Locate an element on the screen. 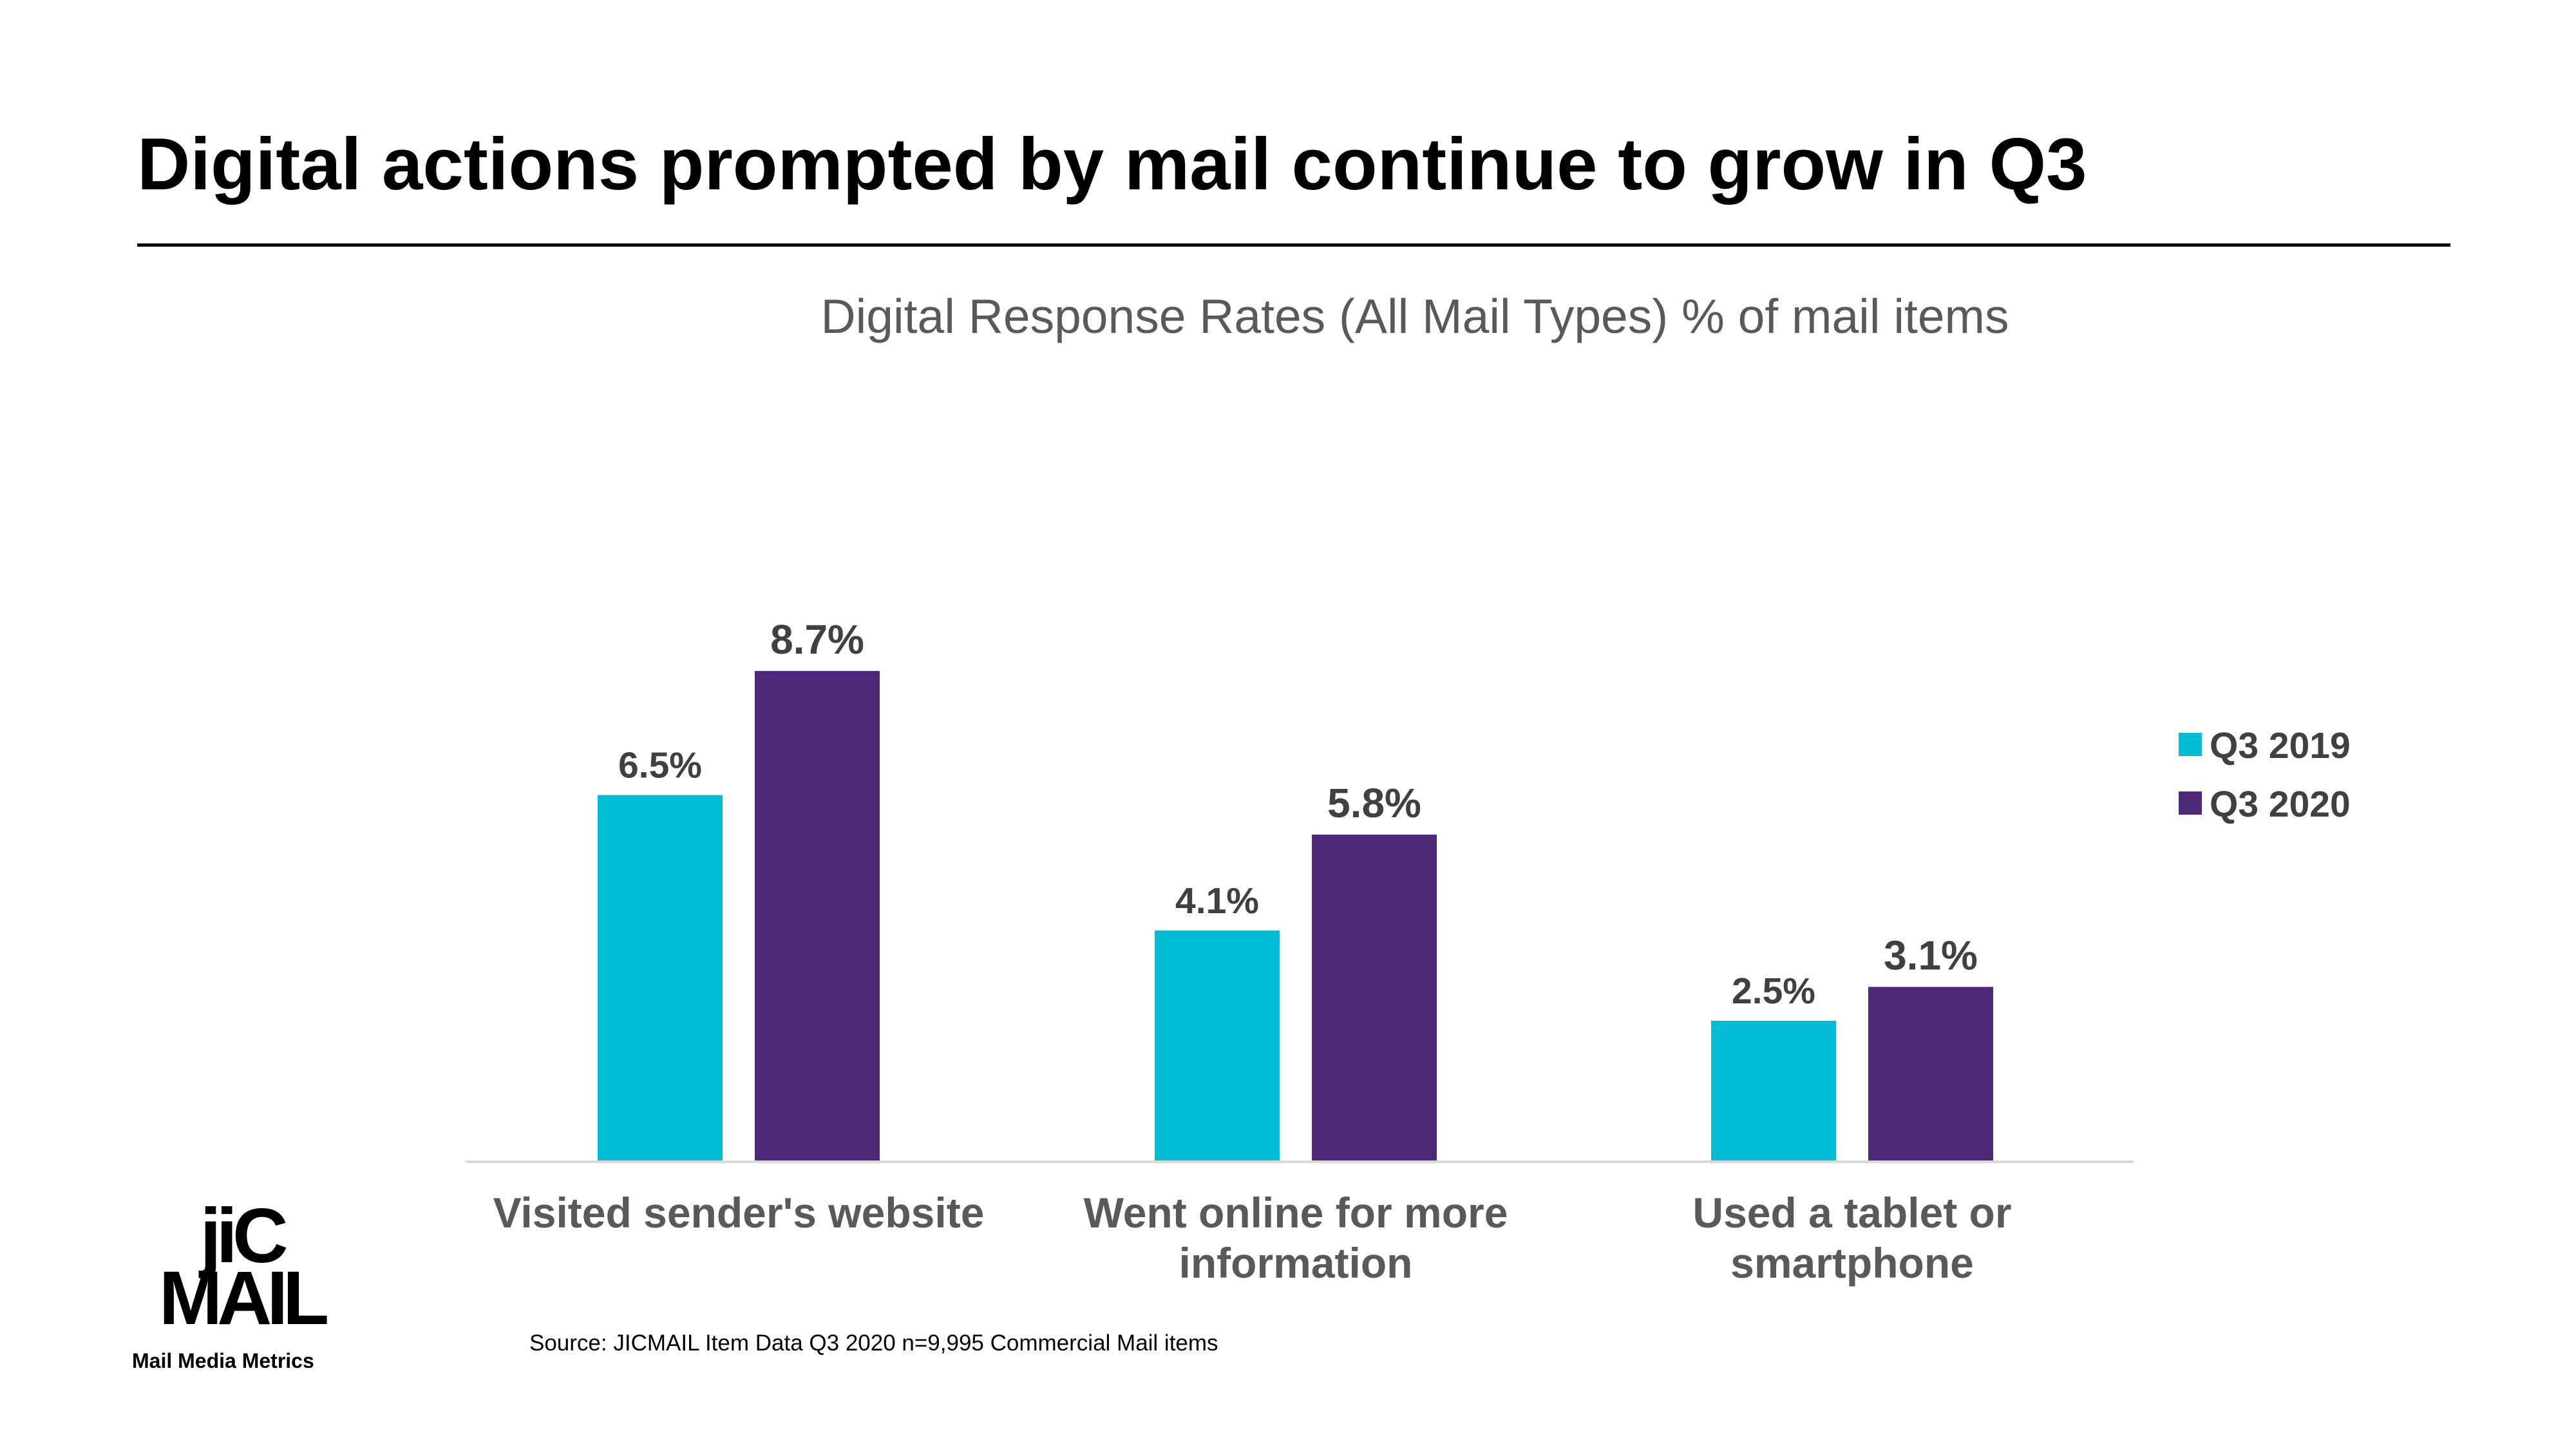  legend-label-q3-2020: Q3 2020 is located at coordinates (2280, 805).